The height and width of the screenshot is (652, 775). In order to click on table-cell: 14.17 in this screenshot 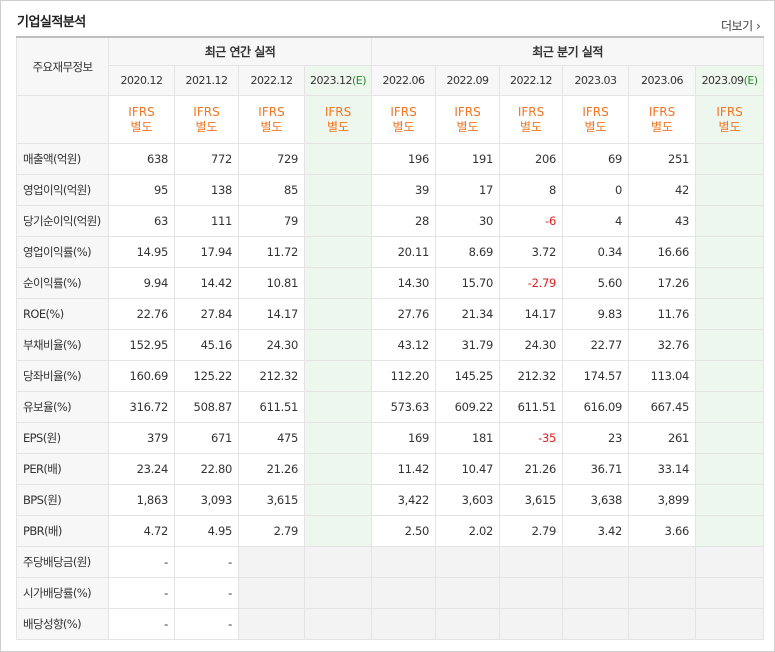, I will do `click(271, 314)`.